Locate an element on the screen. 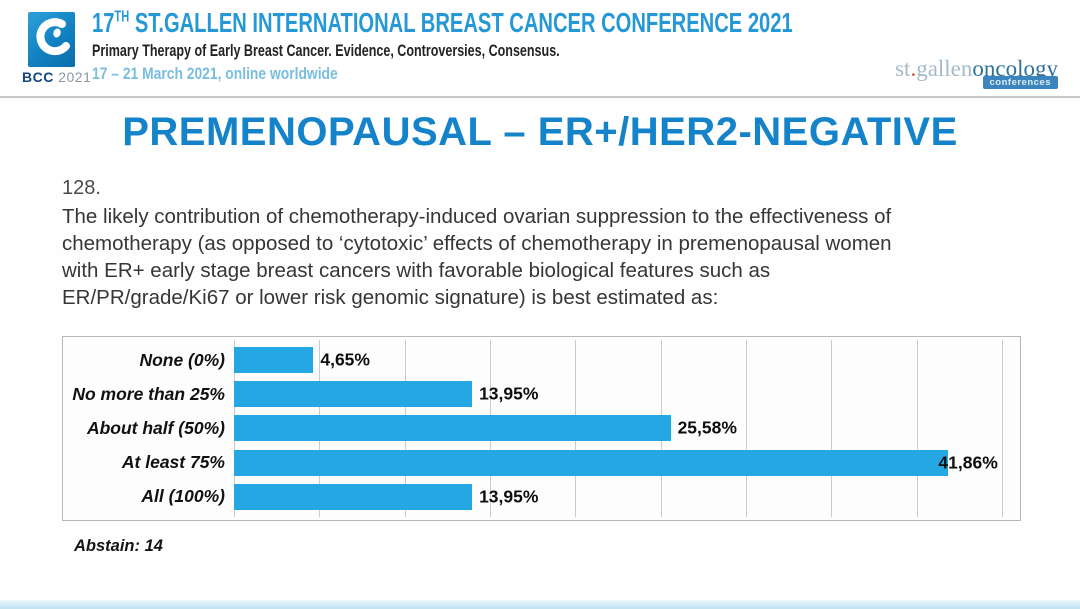 The width and height of the screenshot is (1080, 609). header-divider is located at coordinates (540, 97).